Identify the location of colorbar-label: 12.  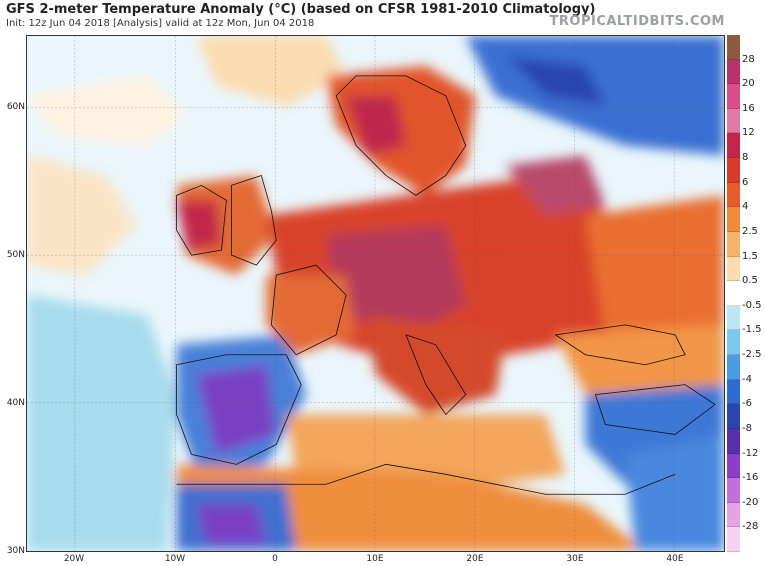
(748, 133).